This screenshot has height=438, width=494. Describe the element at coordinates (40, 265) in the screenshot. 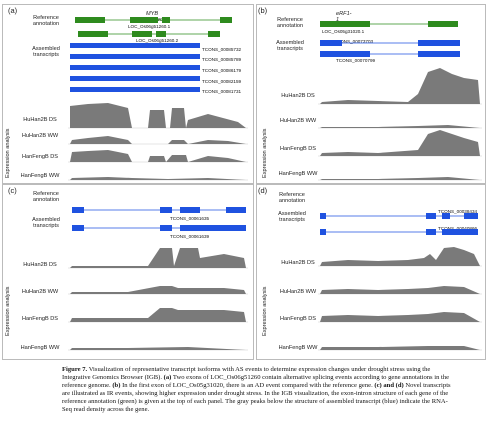

I see `track-label-c-1: HuHan2B DS` at that location.